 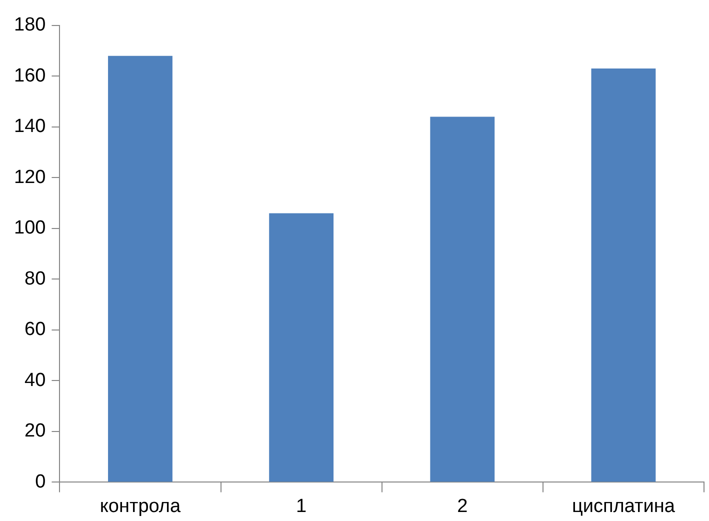 I want to click on y-tick-label: 40, so click(x=35, y=380).